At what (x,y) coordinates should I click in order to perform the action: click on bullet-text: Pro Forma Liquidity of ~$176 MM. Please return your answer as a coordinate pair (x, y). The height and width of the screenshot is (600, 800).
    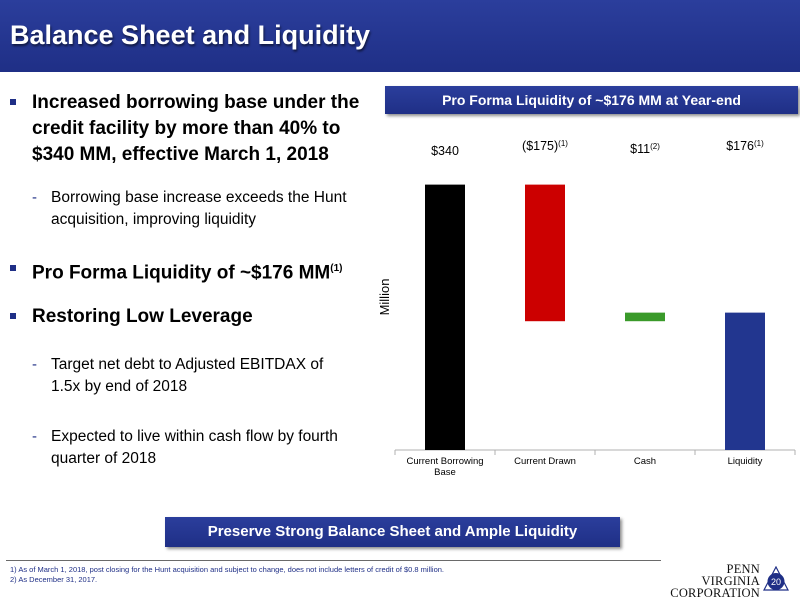
    Looking at the image, I should click on (181, 273).